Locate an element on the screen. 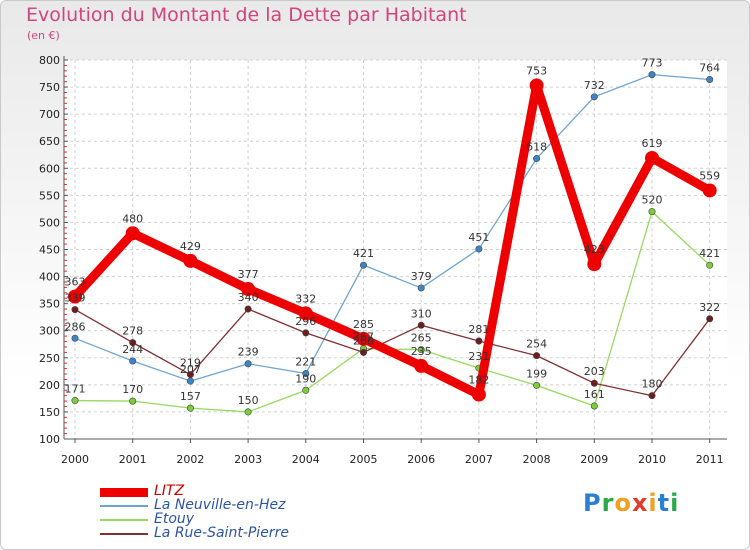 This screenshot has width=750, height=550. logo-letter: t is located at coordinates (664, 503).